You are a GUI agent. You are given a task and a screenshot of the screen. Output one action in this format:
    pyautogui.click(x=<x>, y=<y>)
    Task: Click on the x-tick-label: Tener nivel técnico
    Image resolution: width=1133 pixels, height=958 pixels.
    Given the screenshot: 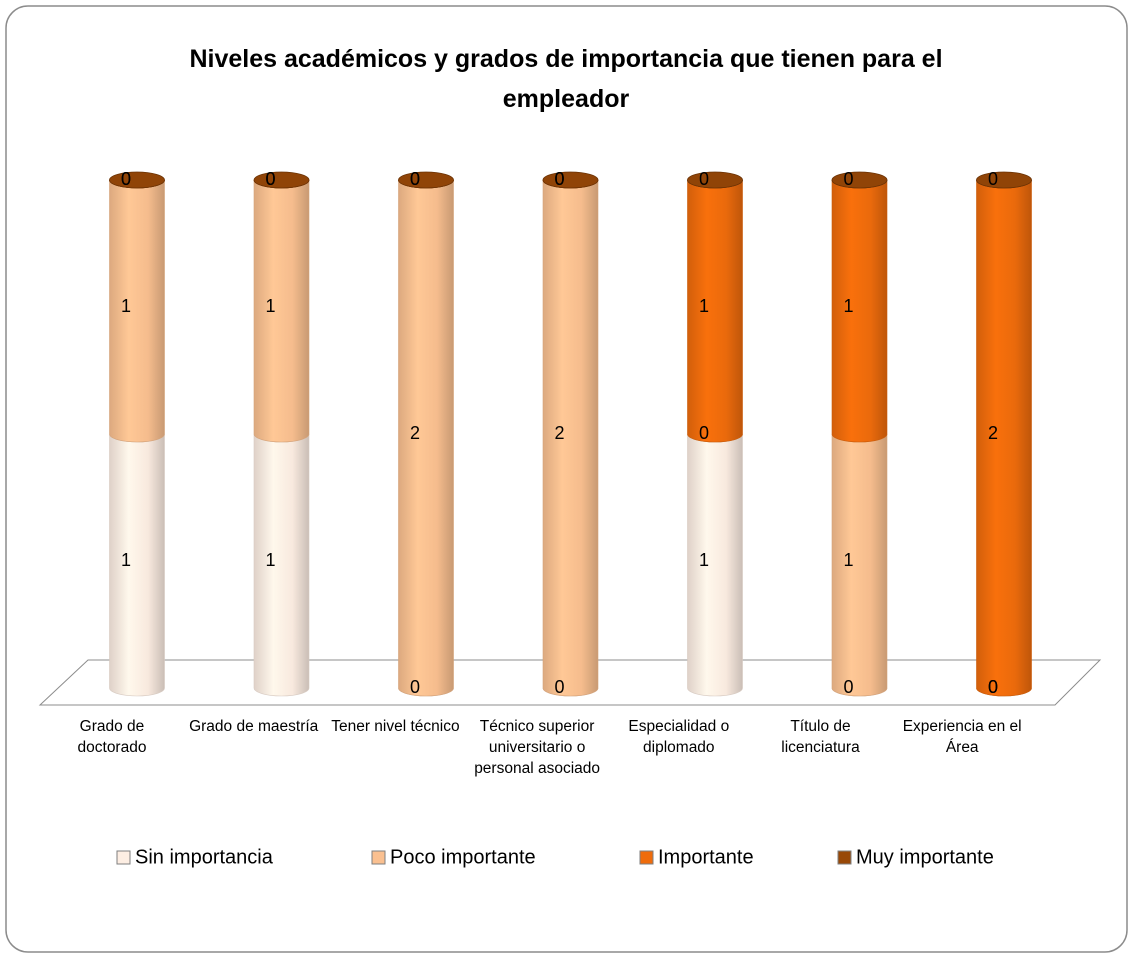 What is the action you would take?
    pyautogui.click(x=395, y=726)
    